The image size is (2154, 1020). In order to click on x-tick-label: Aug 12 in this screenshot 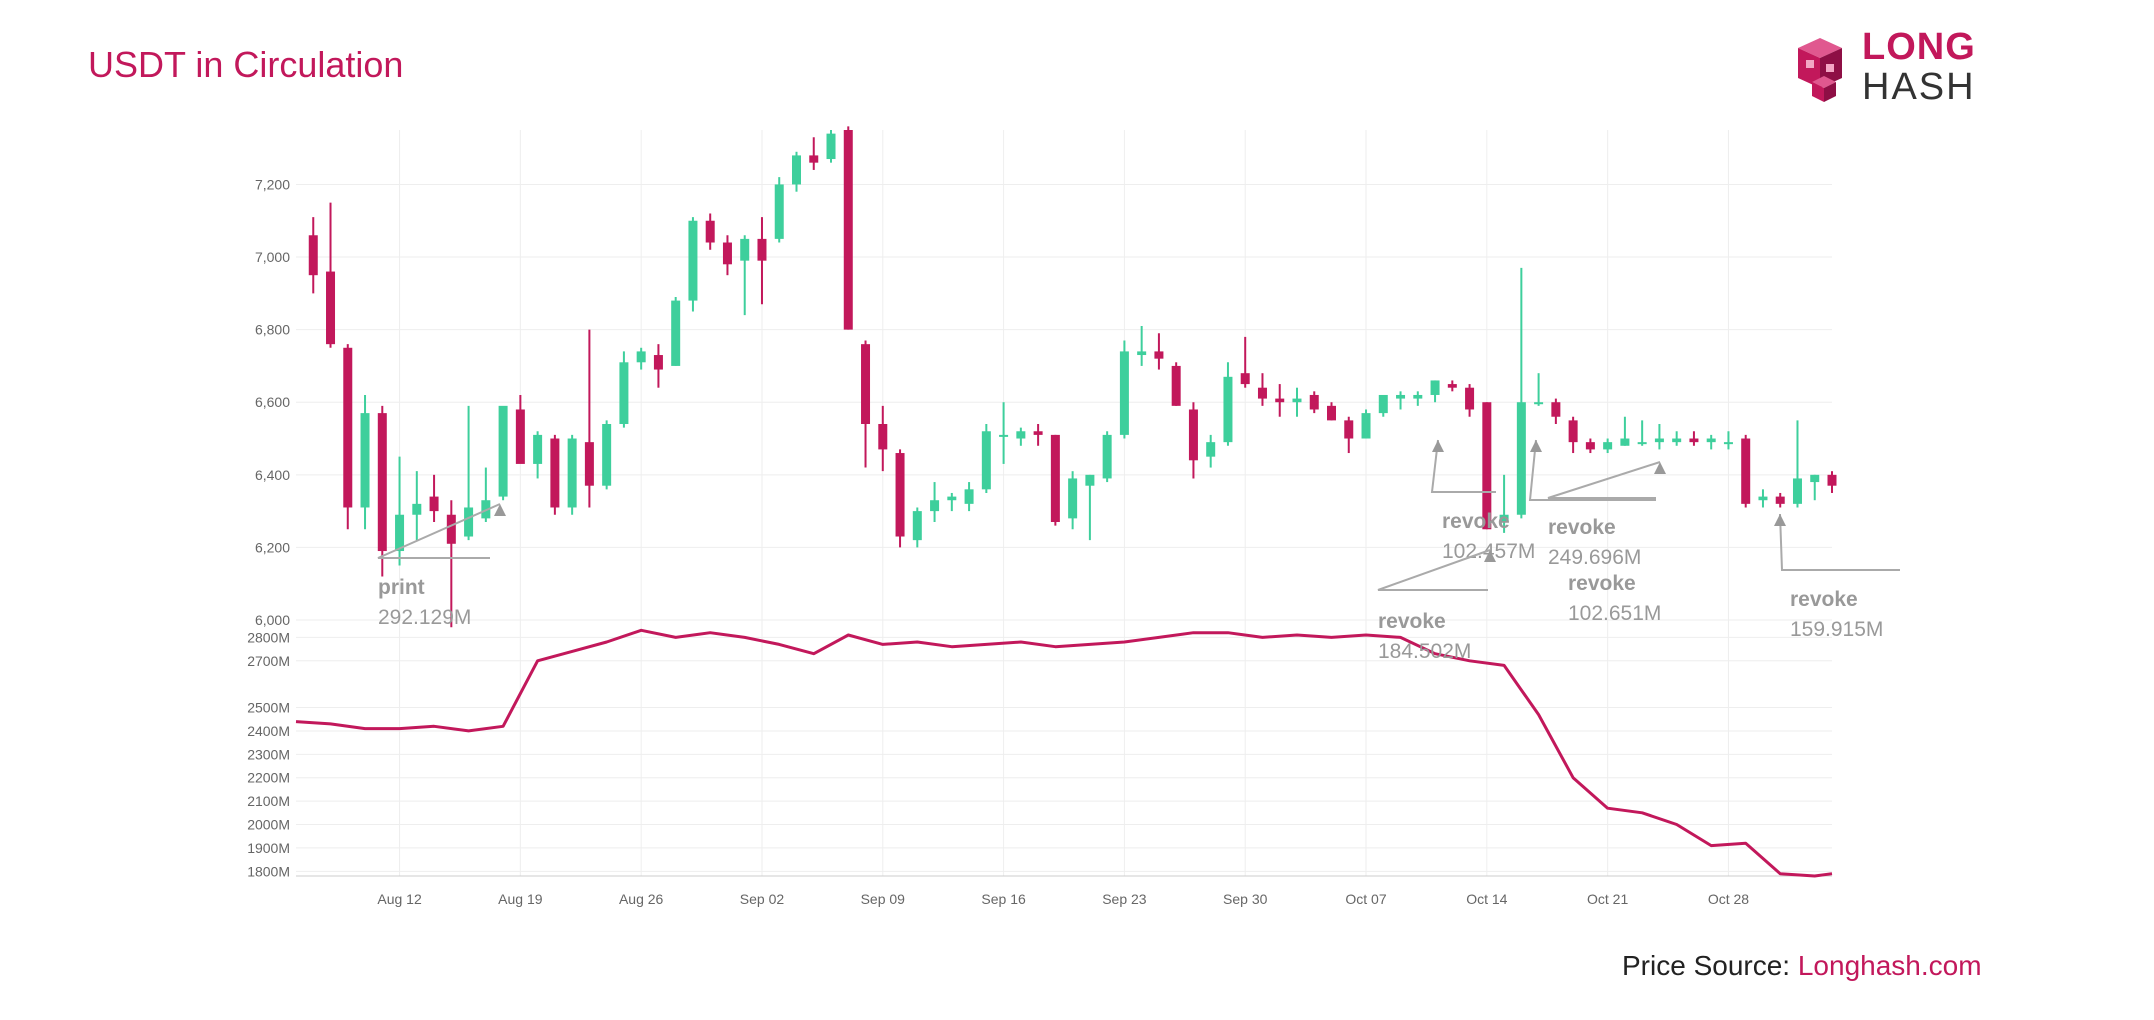, I will do `click(399, 899)`.